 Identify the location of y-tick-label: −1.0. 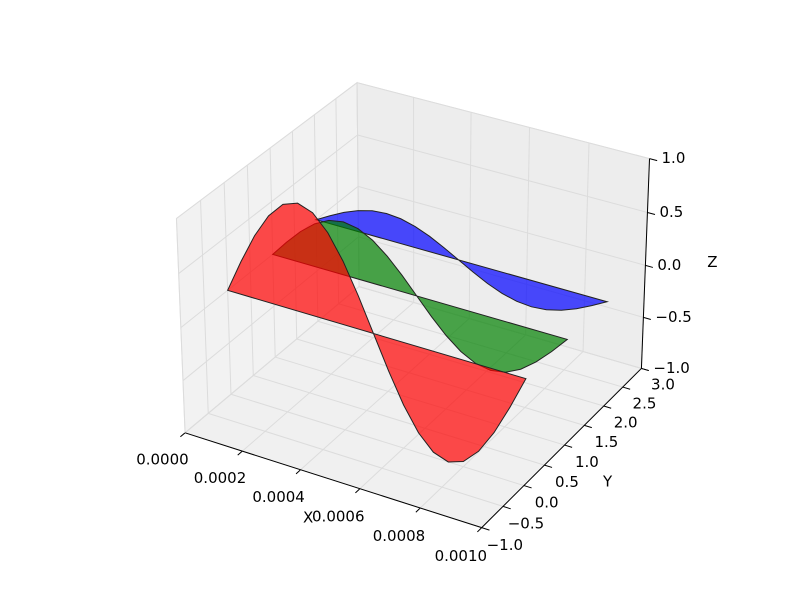
(505, 545).